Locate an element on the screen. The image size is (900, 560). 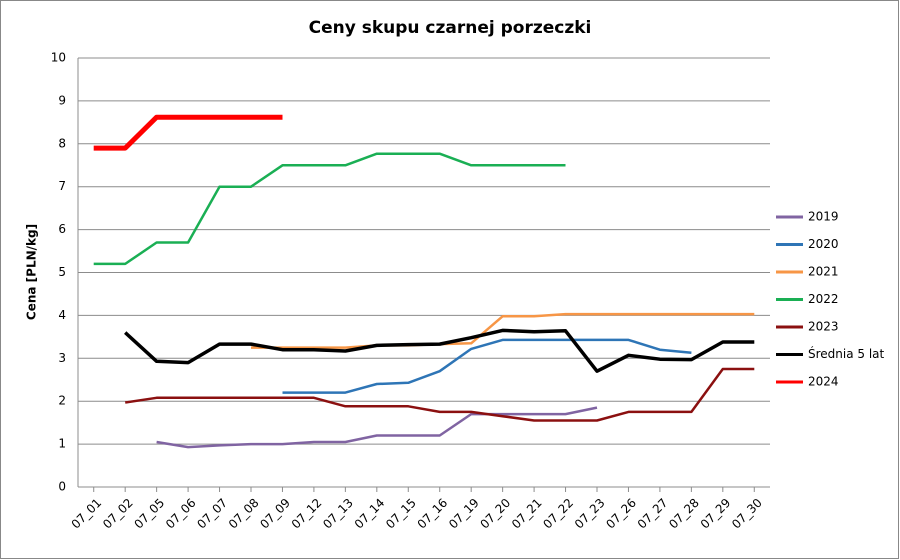
y-tick-label: 3 is located at coordinates (62, 358).